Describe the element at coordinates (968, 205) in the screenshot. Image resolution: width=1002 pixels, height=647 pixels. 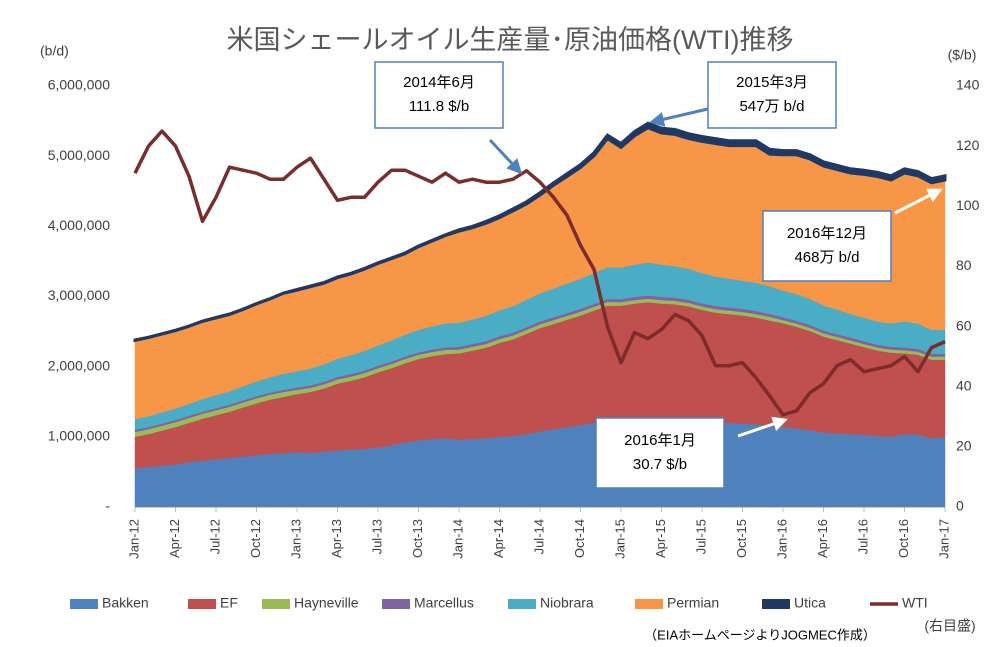
I see `y2-tick-label: 100` at that location.